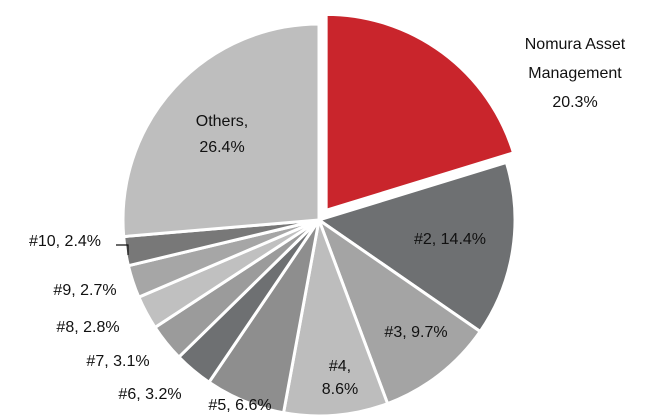 The image size is (653, 415). I want to click on slice-label: #10, 2.4%, so click(65, 241).